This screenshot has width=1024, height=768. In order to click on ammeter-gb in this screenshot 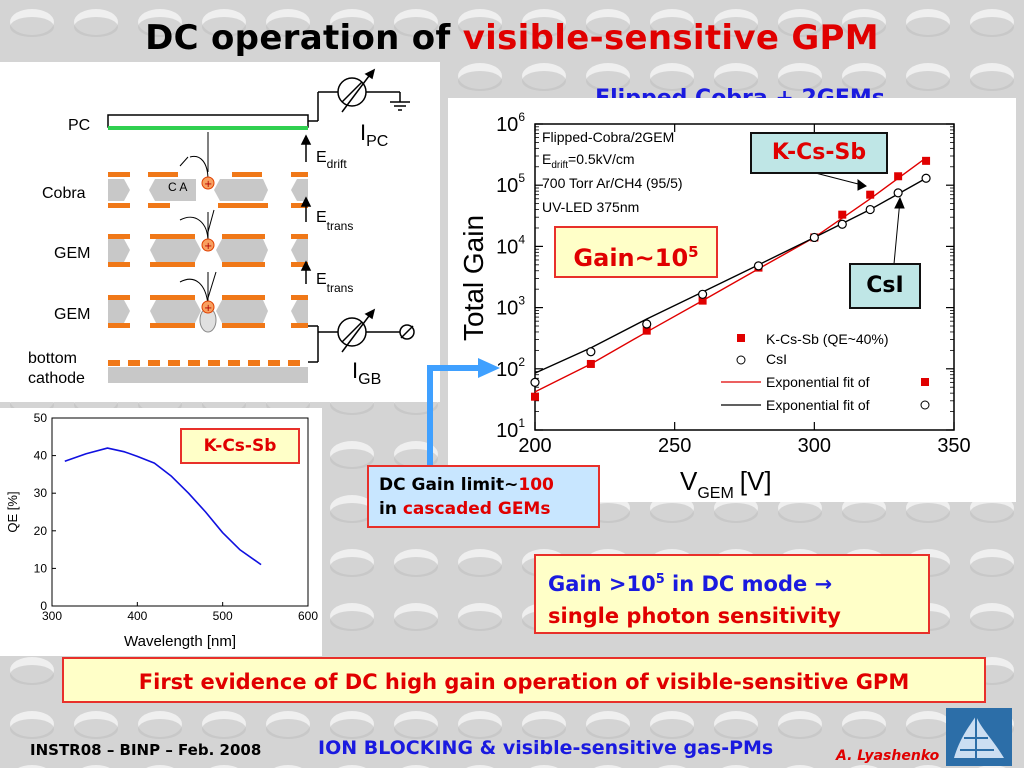, I will do `click(361, 335)`.